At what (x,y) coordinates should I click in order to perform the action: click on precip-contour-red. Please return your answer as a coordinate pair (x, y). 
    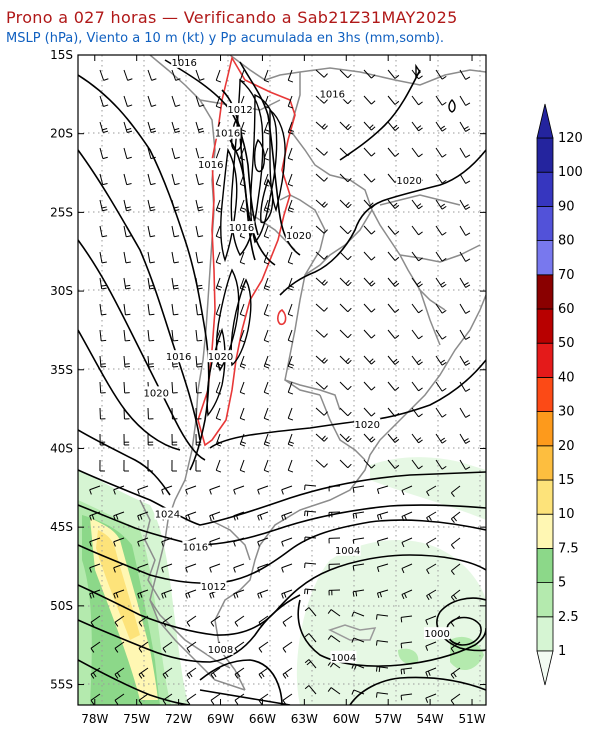
    Looking at the image, I should click on (246, 251).